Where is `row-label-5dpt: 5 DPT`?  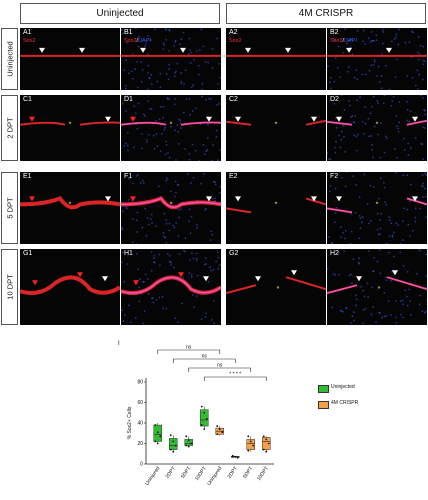
row-label-5dpt: 5 DPT is located at coordinates (9, 208).